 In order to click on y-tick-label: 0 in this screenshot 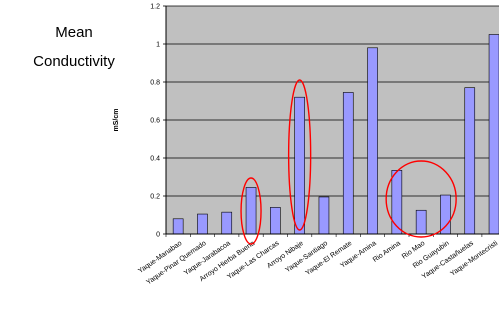, I will do `click(158, 235)`.